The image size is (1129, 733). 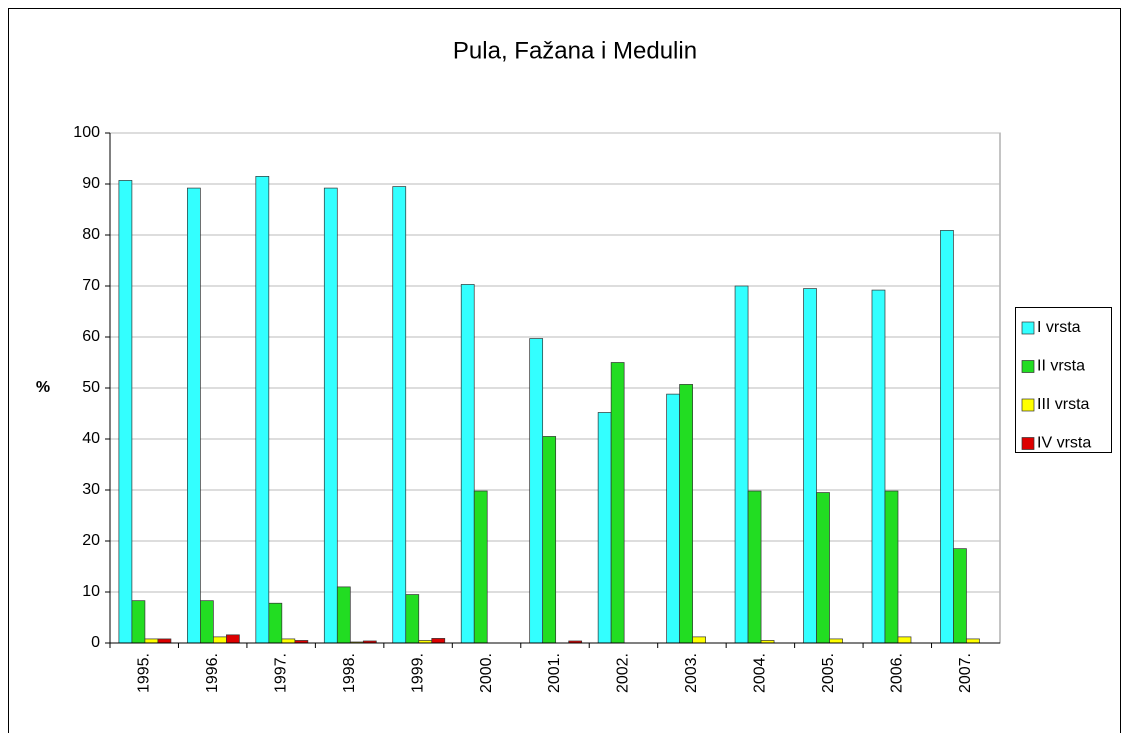 I want to click on x-tick-label: 1996., so click(x=212, y=673).